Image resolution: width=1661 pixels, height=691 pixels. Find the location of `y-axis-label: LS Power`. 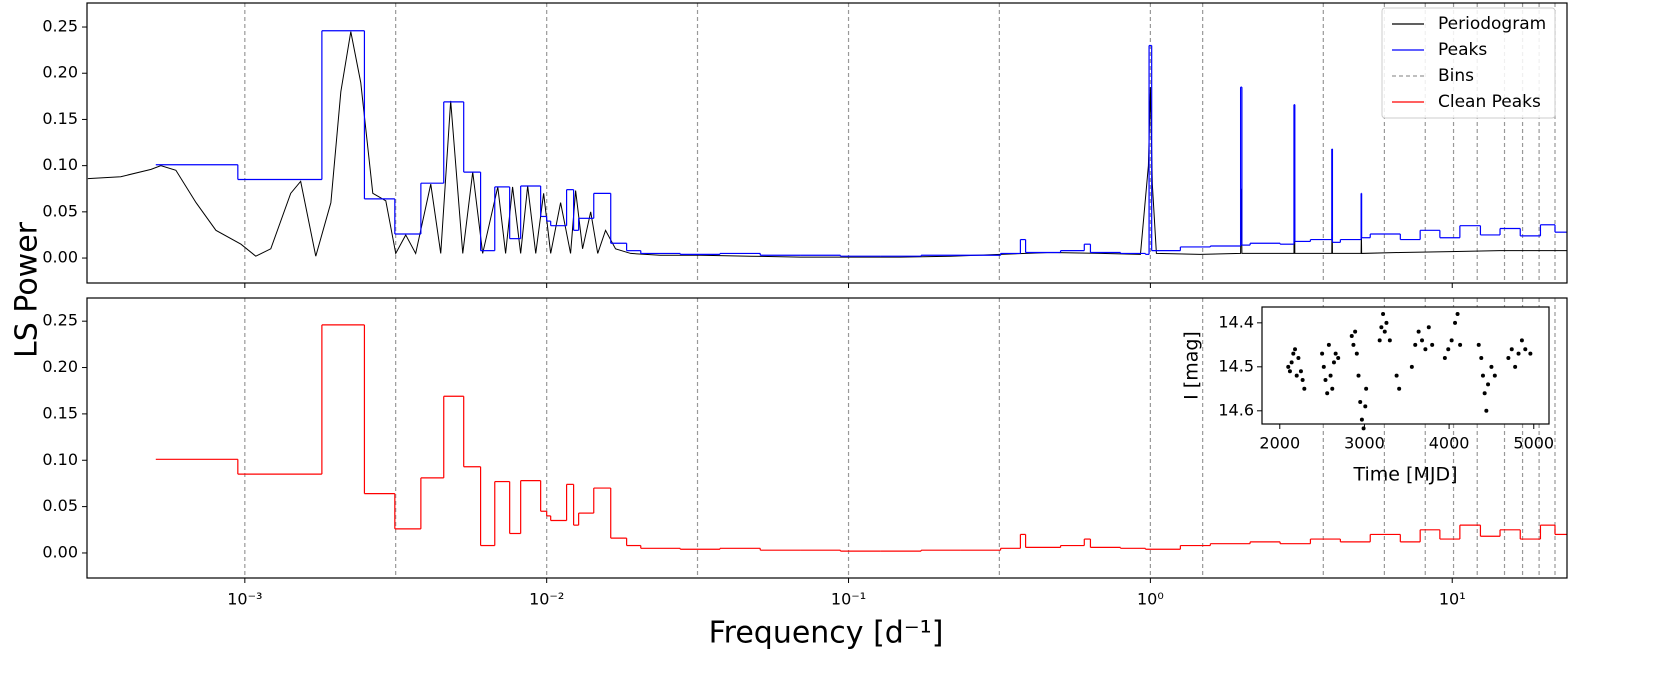

y-axis-label: LS Power is located at coordinates (27, 289).